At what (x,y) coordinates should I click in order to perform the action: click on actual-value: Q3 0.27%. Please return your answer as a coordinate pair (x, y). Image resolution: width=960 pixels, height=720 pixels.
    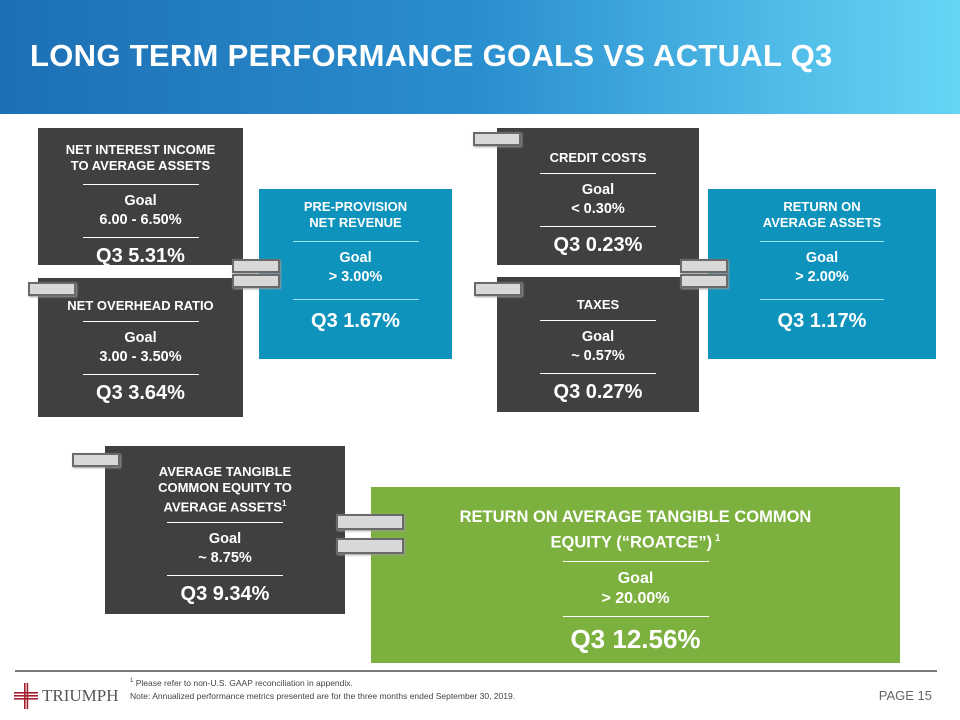
    Looking at the image, I should click on (598, 392).